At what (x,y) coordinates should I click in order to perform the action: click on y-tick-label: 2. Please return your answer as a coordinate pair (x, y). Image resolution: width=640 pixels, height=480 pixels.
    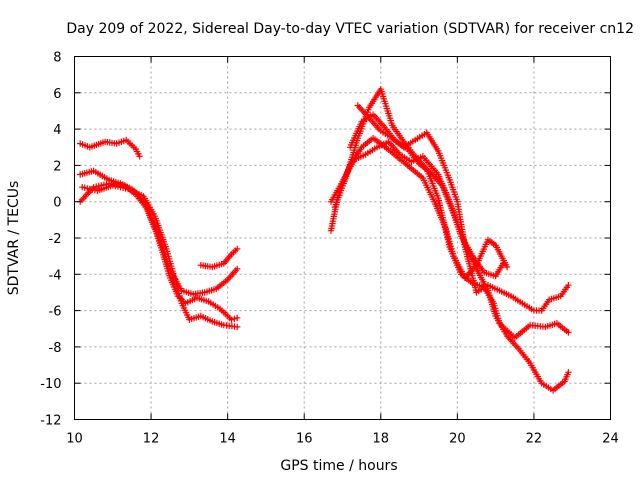
    Looking at the image, I should click on (57, 166).